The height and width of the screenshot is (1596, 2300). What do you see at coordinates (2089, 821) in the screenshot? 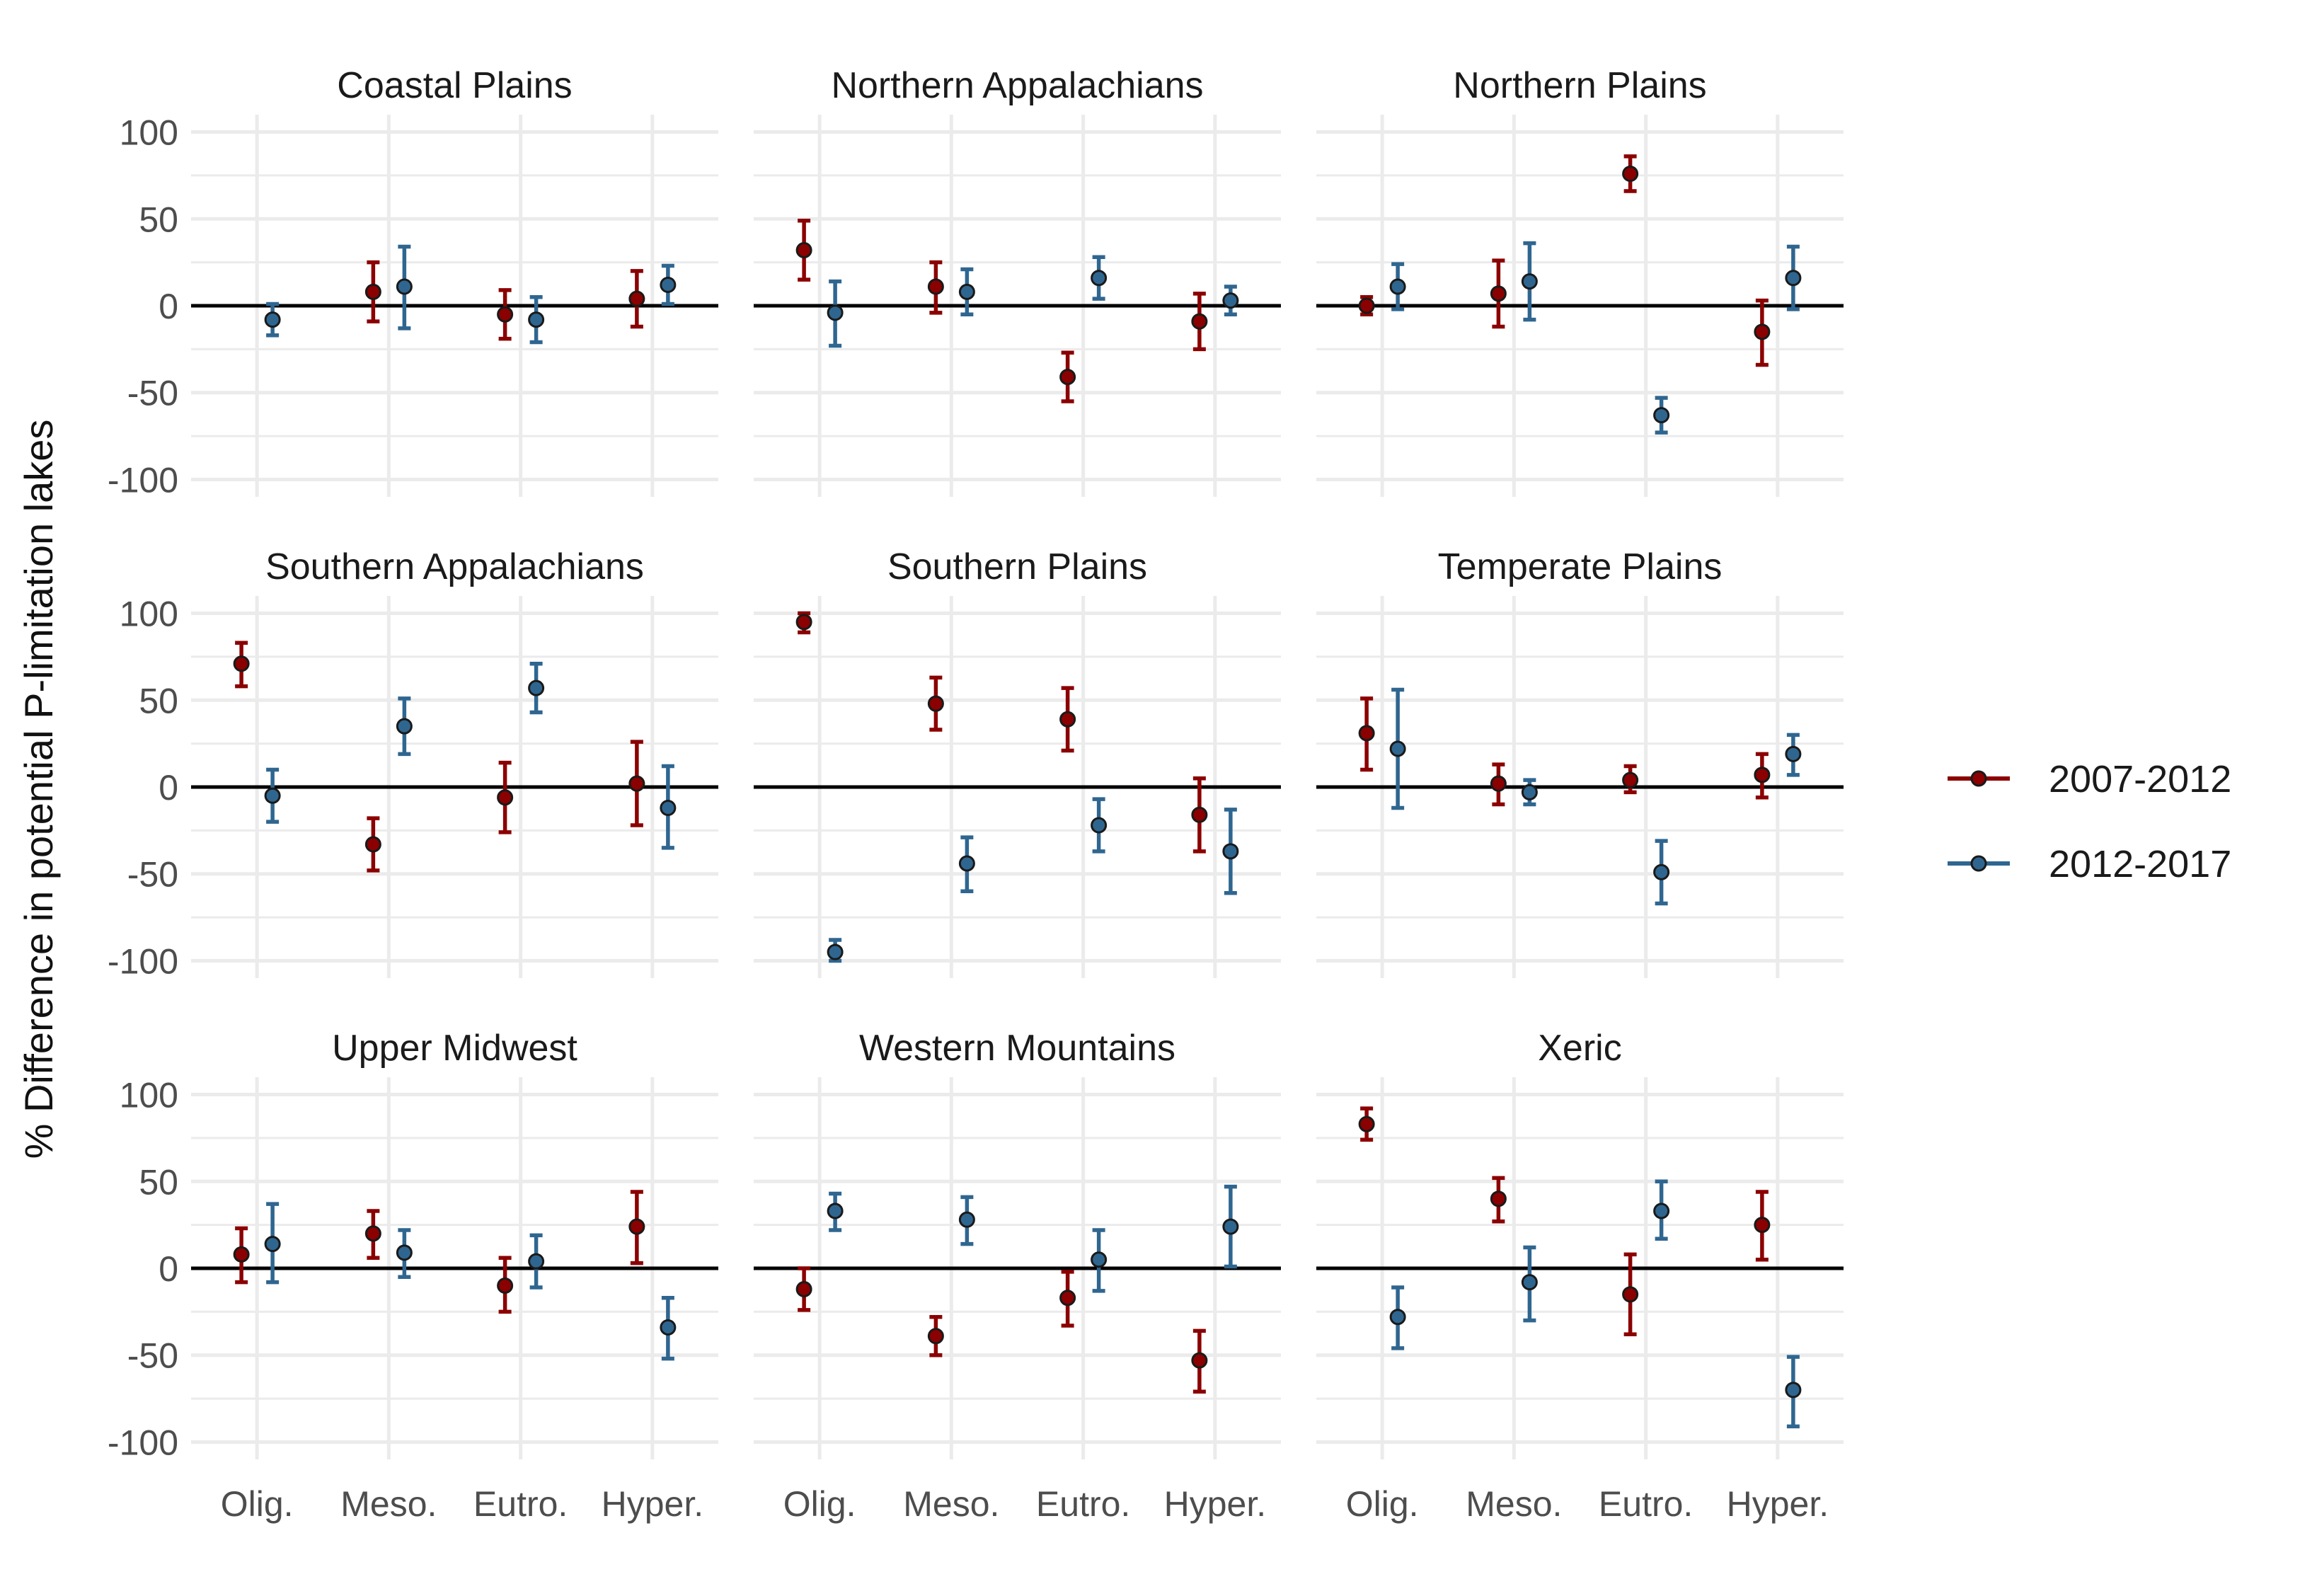
I see `legend: 2007-2012 2012-2017` at bounding box center [2089, 821].